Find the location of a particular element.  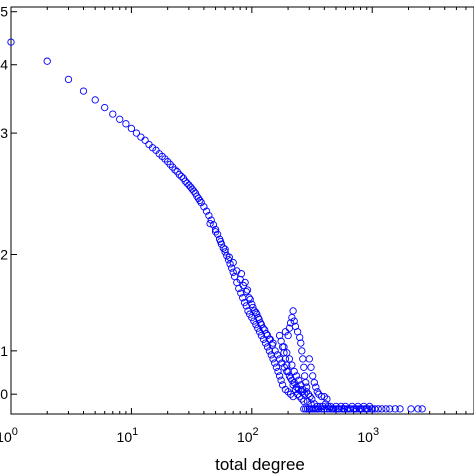

y-tick-label: 2 is located at coordinates (4, 254).